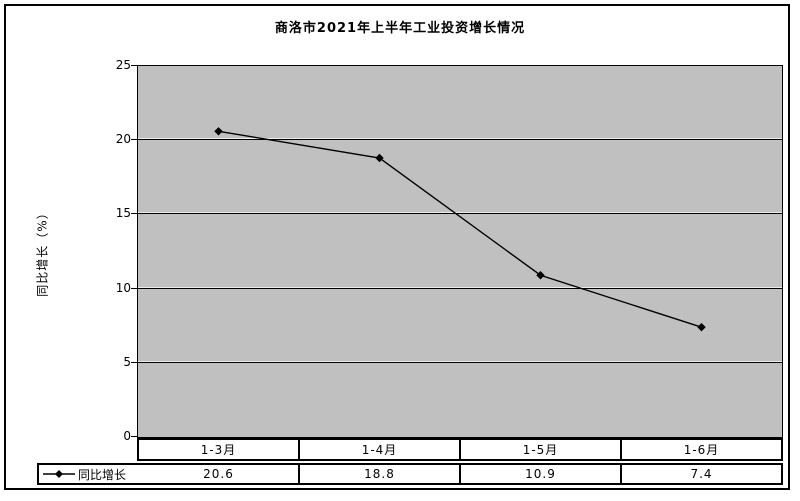 The image size is (800, 501). What do you see at coordinates (218, 449) in the screenshot?
I see `category-cell: 1-3月` at bounding box center [218, 449].